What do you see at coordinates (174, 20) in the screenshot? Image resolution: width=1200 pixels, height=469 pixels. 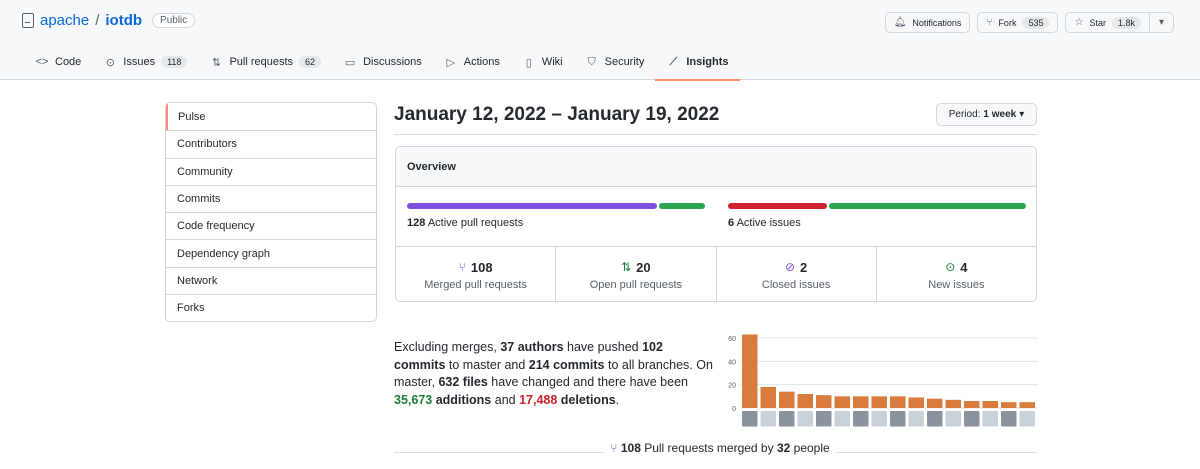 I see `visibility-badge: Public` at bounding box center [174, 20].